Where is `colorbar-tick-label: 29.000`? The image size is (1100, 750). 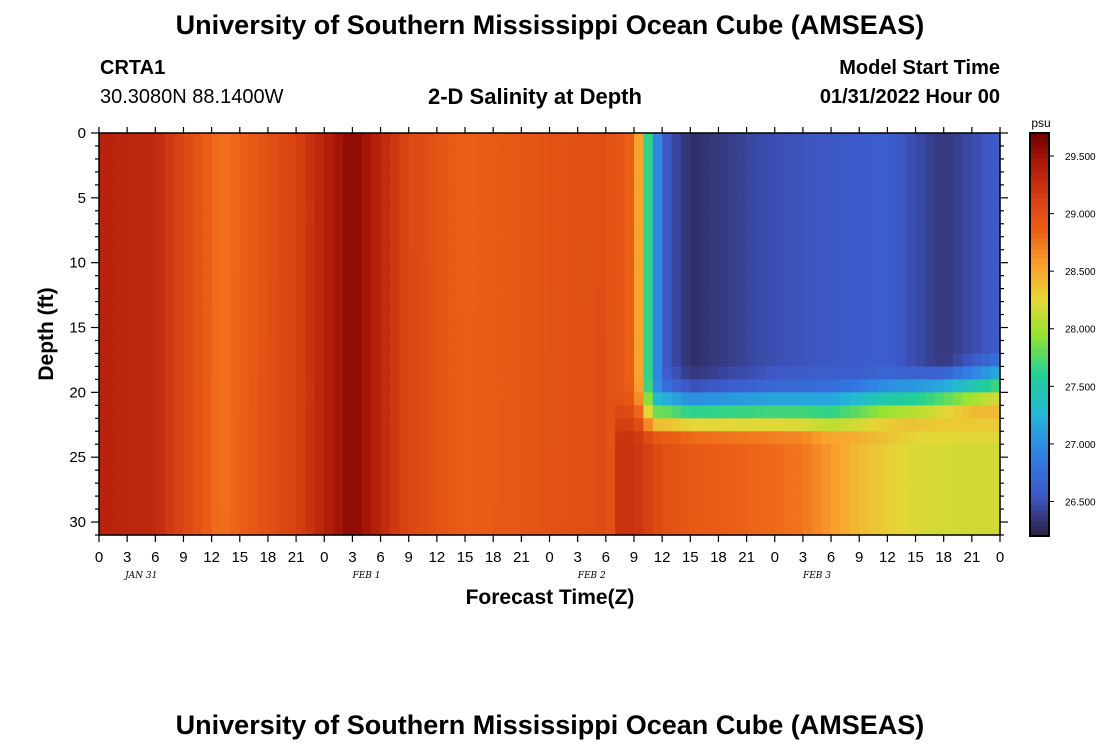 colorbar-tick-label: 29.000 is located at coordinates (1080, 215).